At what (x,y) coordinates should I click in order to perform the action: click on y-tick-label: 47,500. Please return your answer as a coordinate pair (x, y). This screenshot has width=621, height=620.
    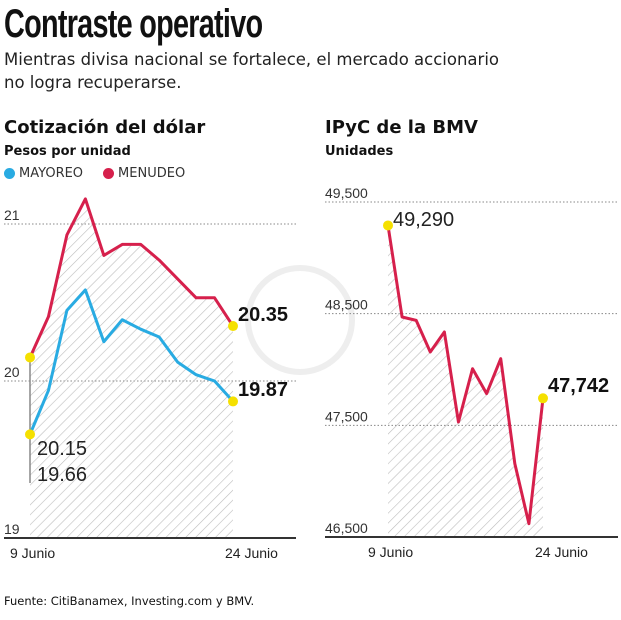
    Looking at the image, I should click on (346, 416).